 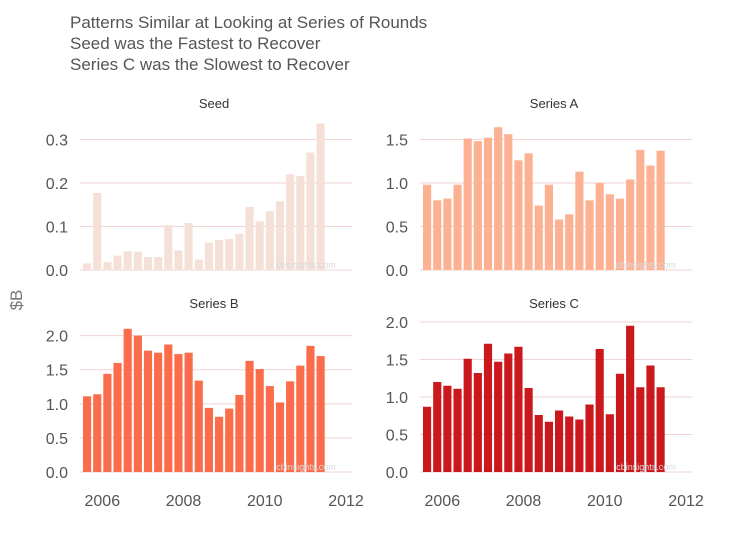 What do you see at coordinates (213, 303) in the screenshot?
I see `panel-title: Series B` at bounding box center [213, 303].